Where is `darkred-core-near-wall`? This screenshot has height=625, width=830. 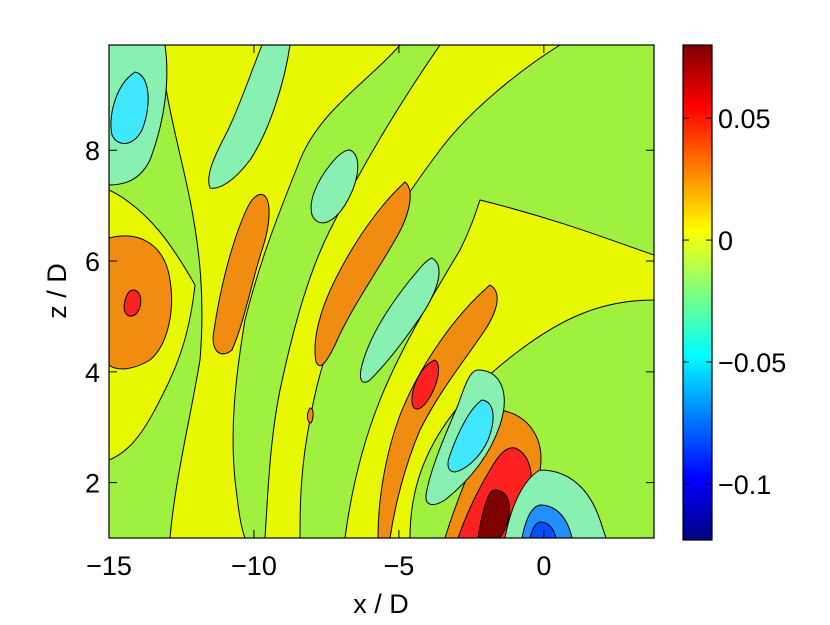
darkred-core-near-wall is located at coordinates (493, 513).